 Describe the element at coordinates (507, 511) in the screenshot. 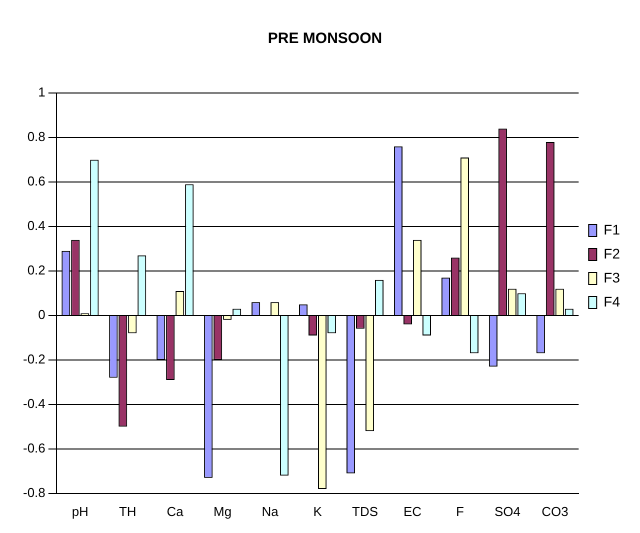

I see `x-tick-label: SO4` at that location.